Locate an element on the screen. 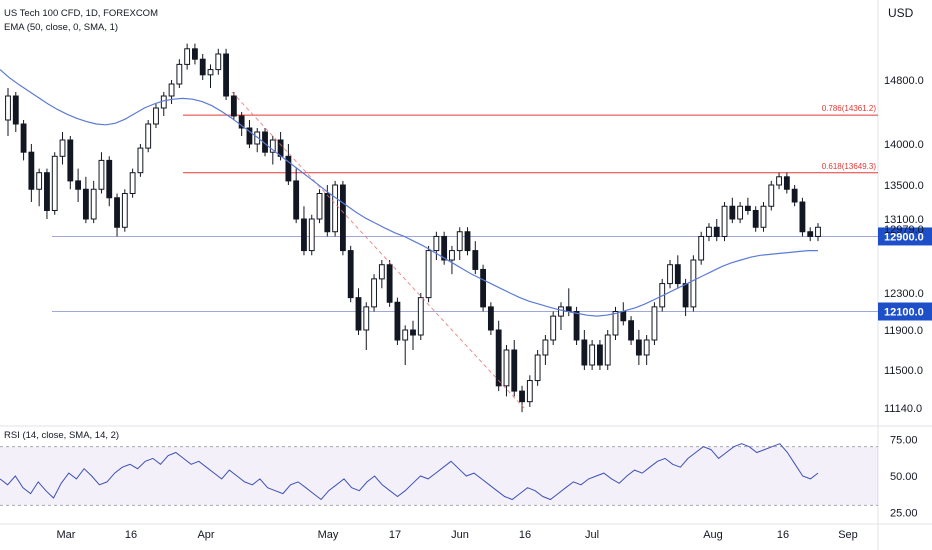 The image size is (932, 550). price-tick-label: 12300.0 is located at coordinates (904, 294).